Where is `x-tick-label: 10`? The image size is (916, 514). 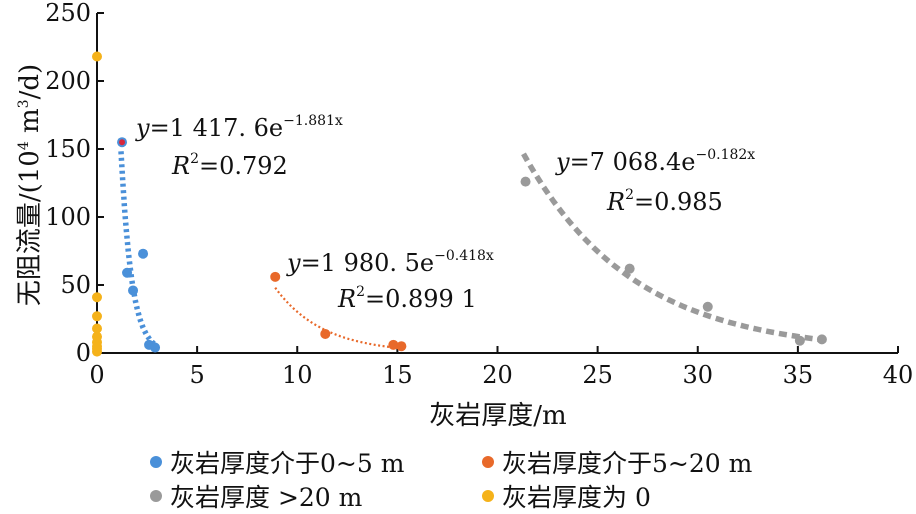
x-tick-label: 10 is located at coordinates (297, 375).